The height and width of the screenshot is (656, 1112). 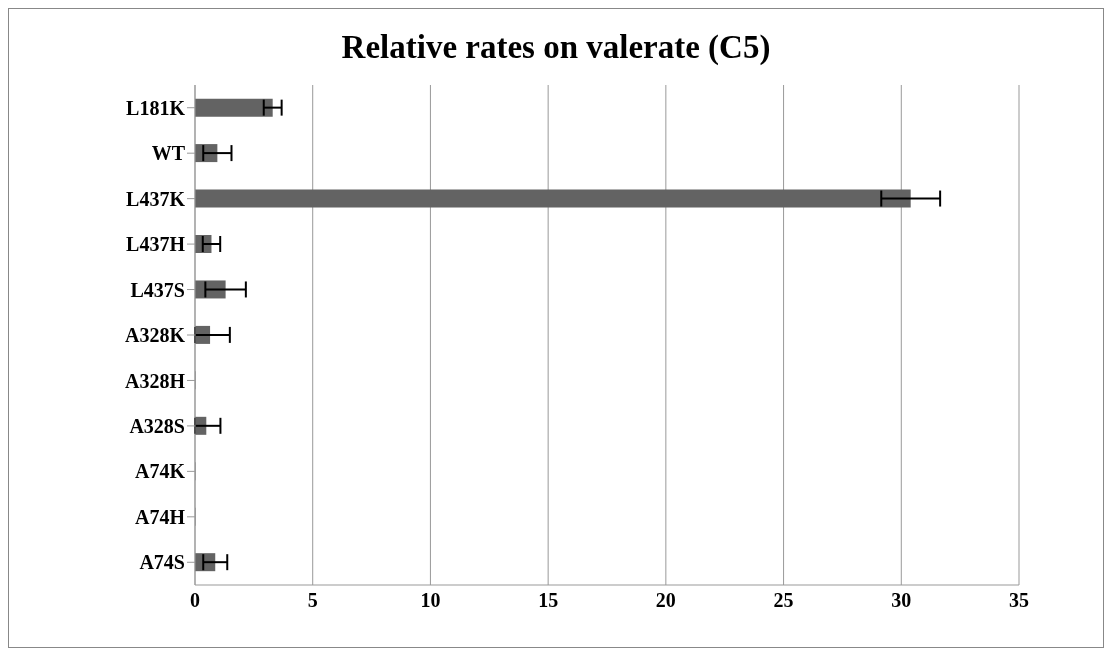 What do you see at coordinates (665, 600) in the screenshot?
I see `x-tick-label: 20` at bounding box center [665, 600].